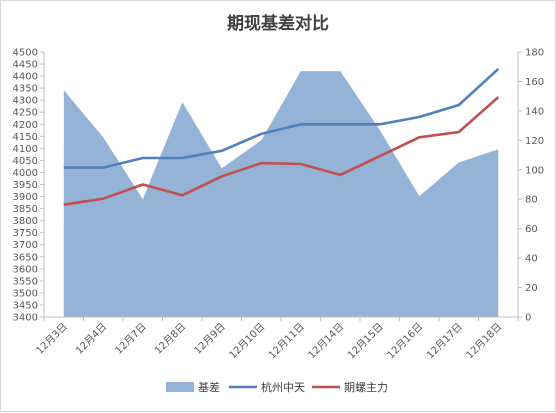  Describe the element at coordinates (25, 197) in the screenshot. I see `y-left-tick-label: 3900` at that location.